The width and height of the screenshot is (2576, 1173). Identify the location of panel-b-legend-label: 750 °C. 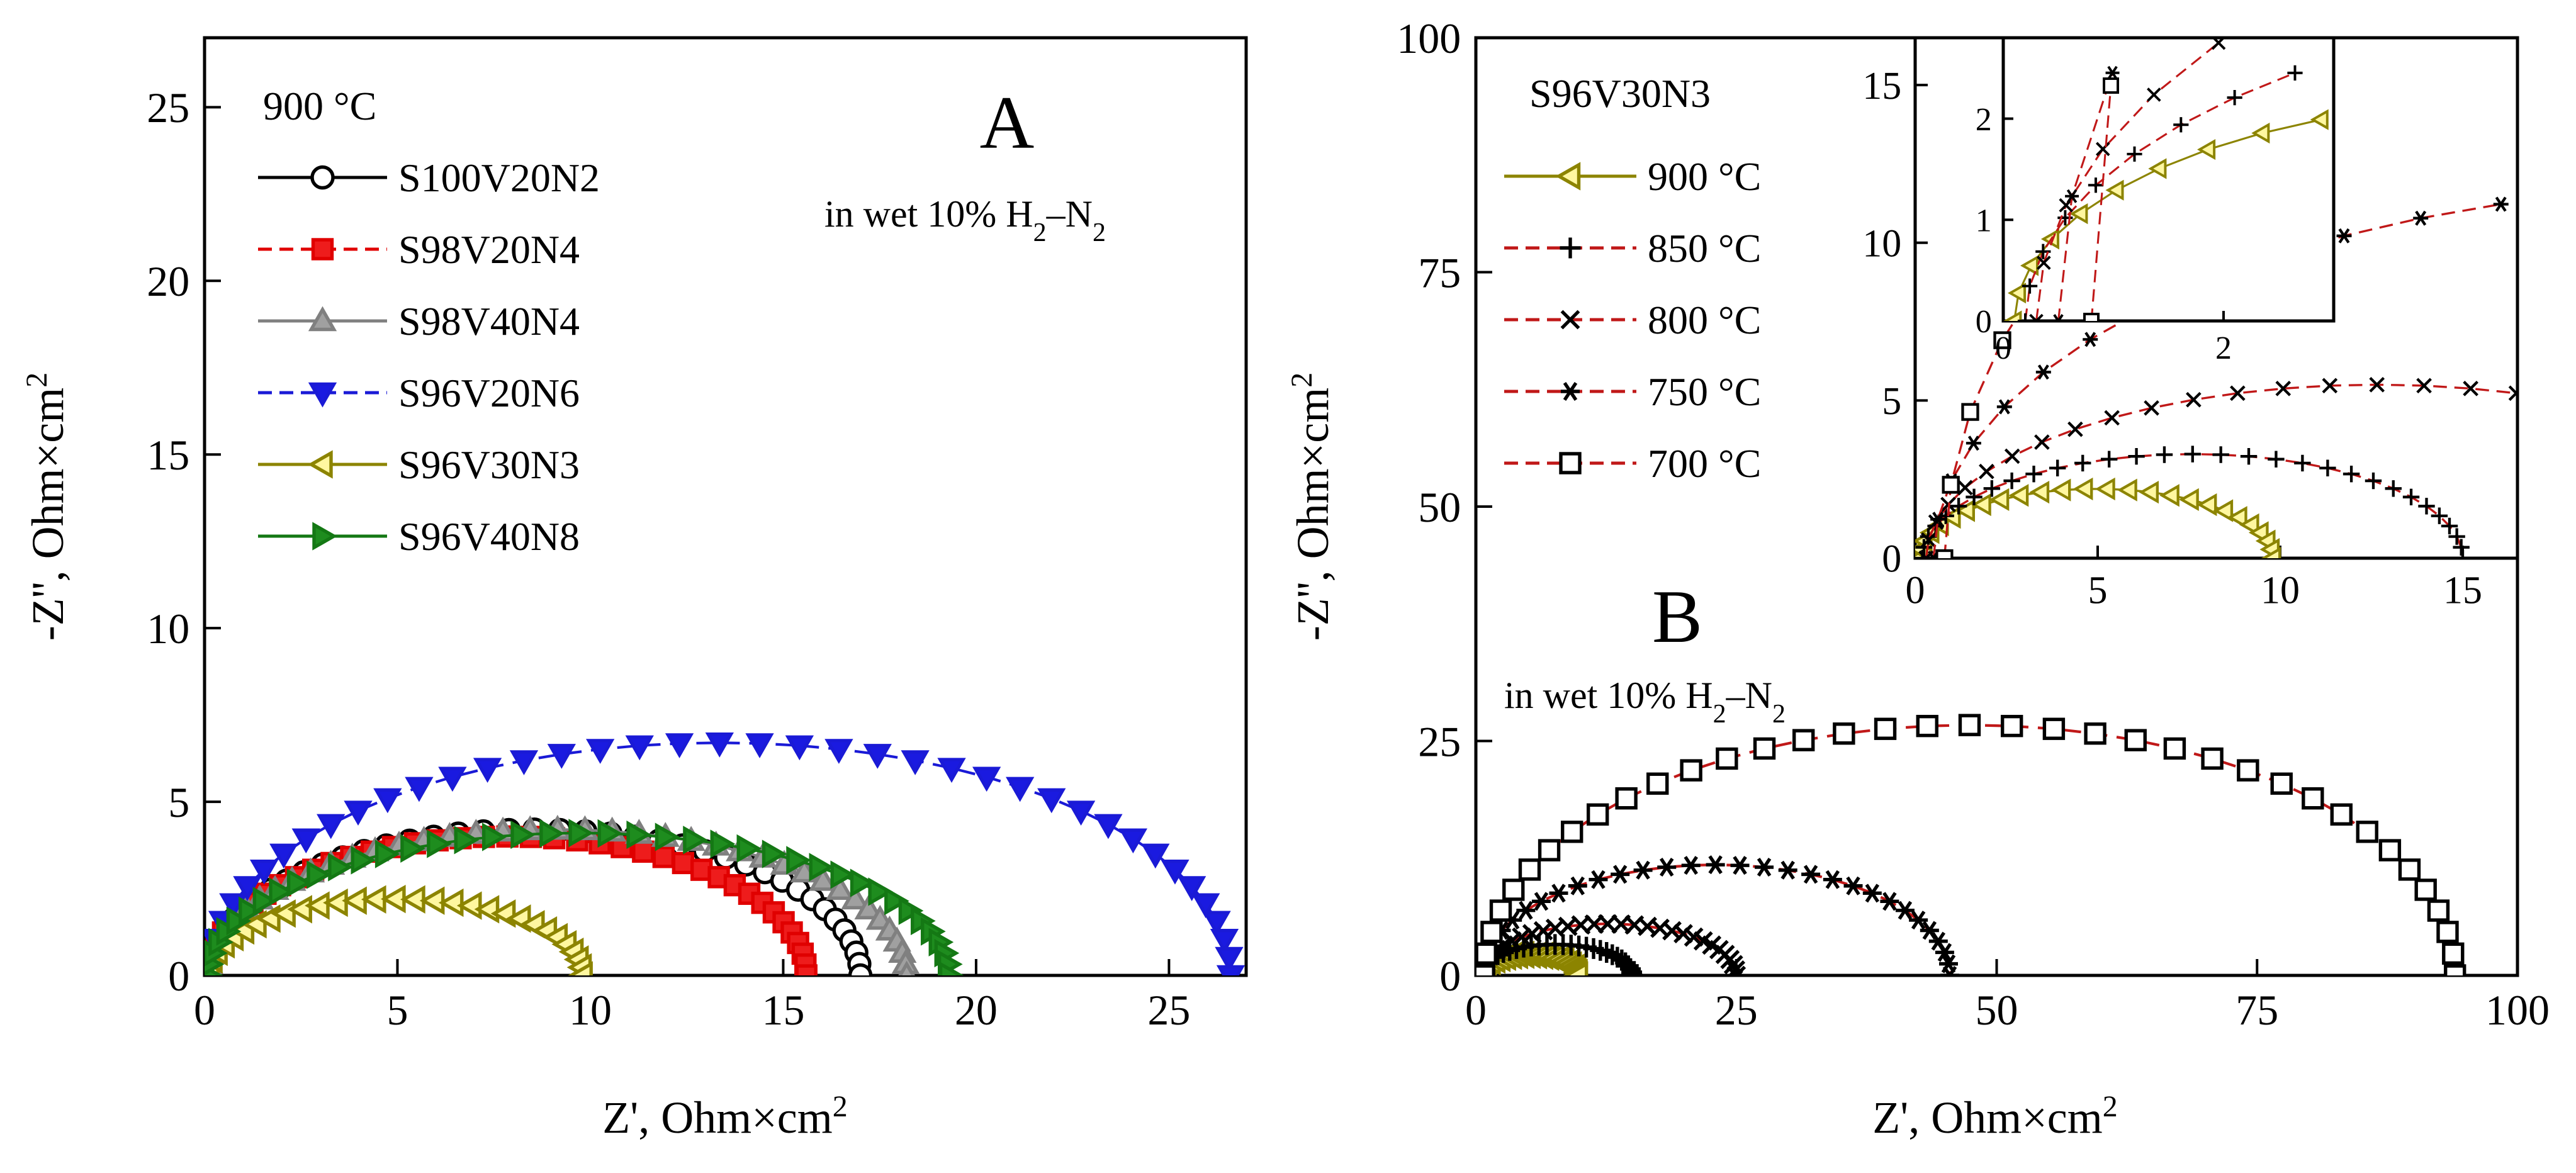
(1704, 392).